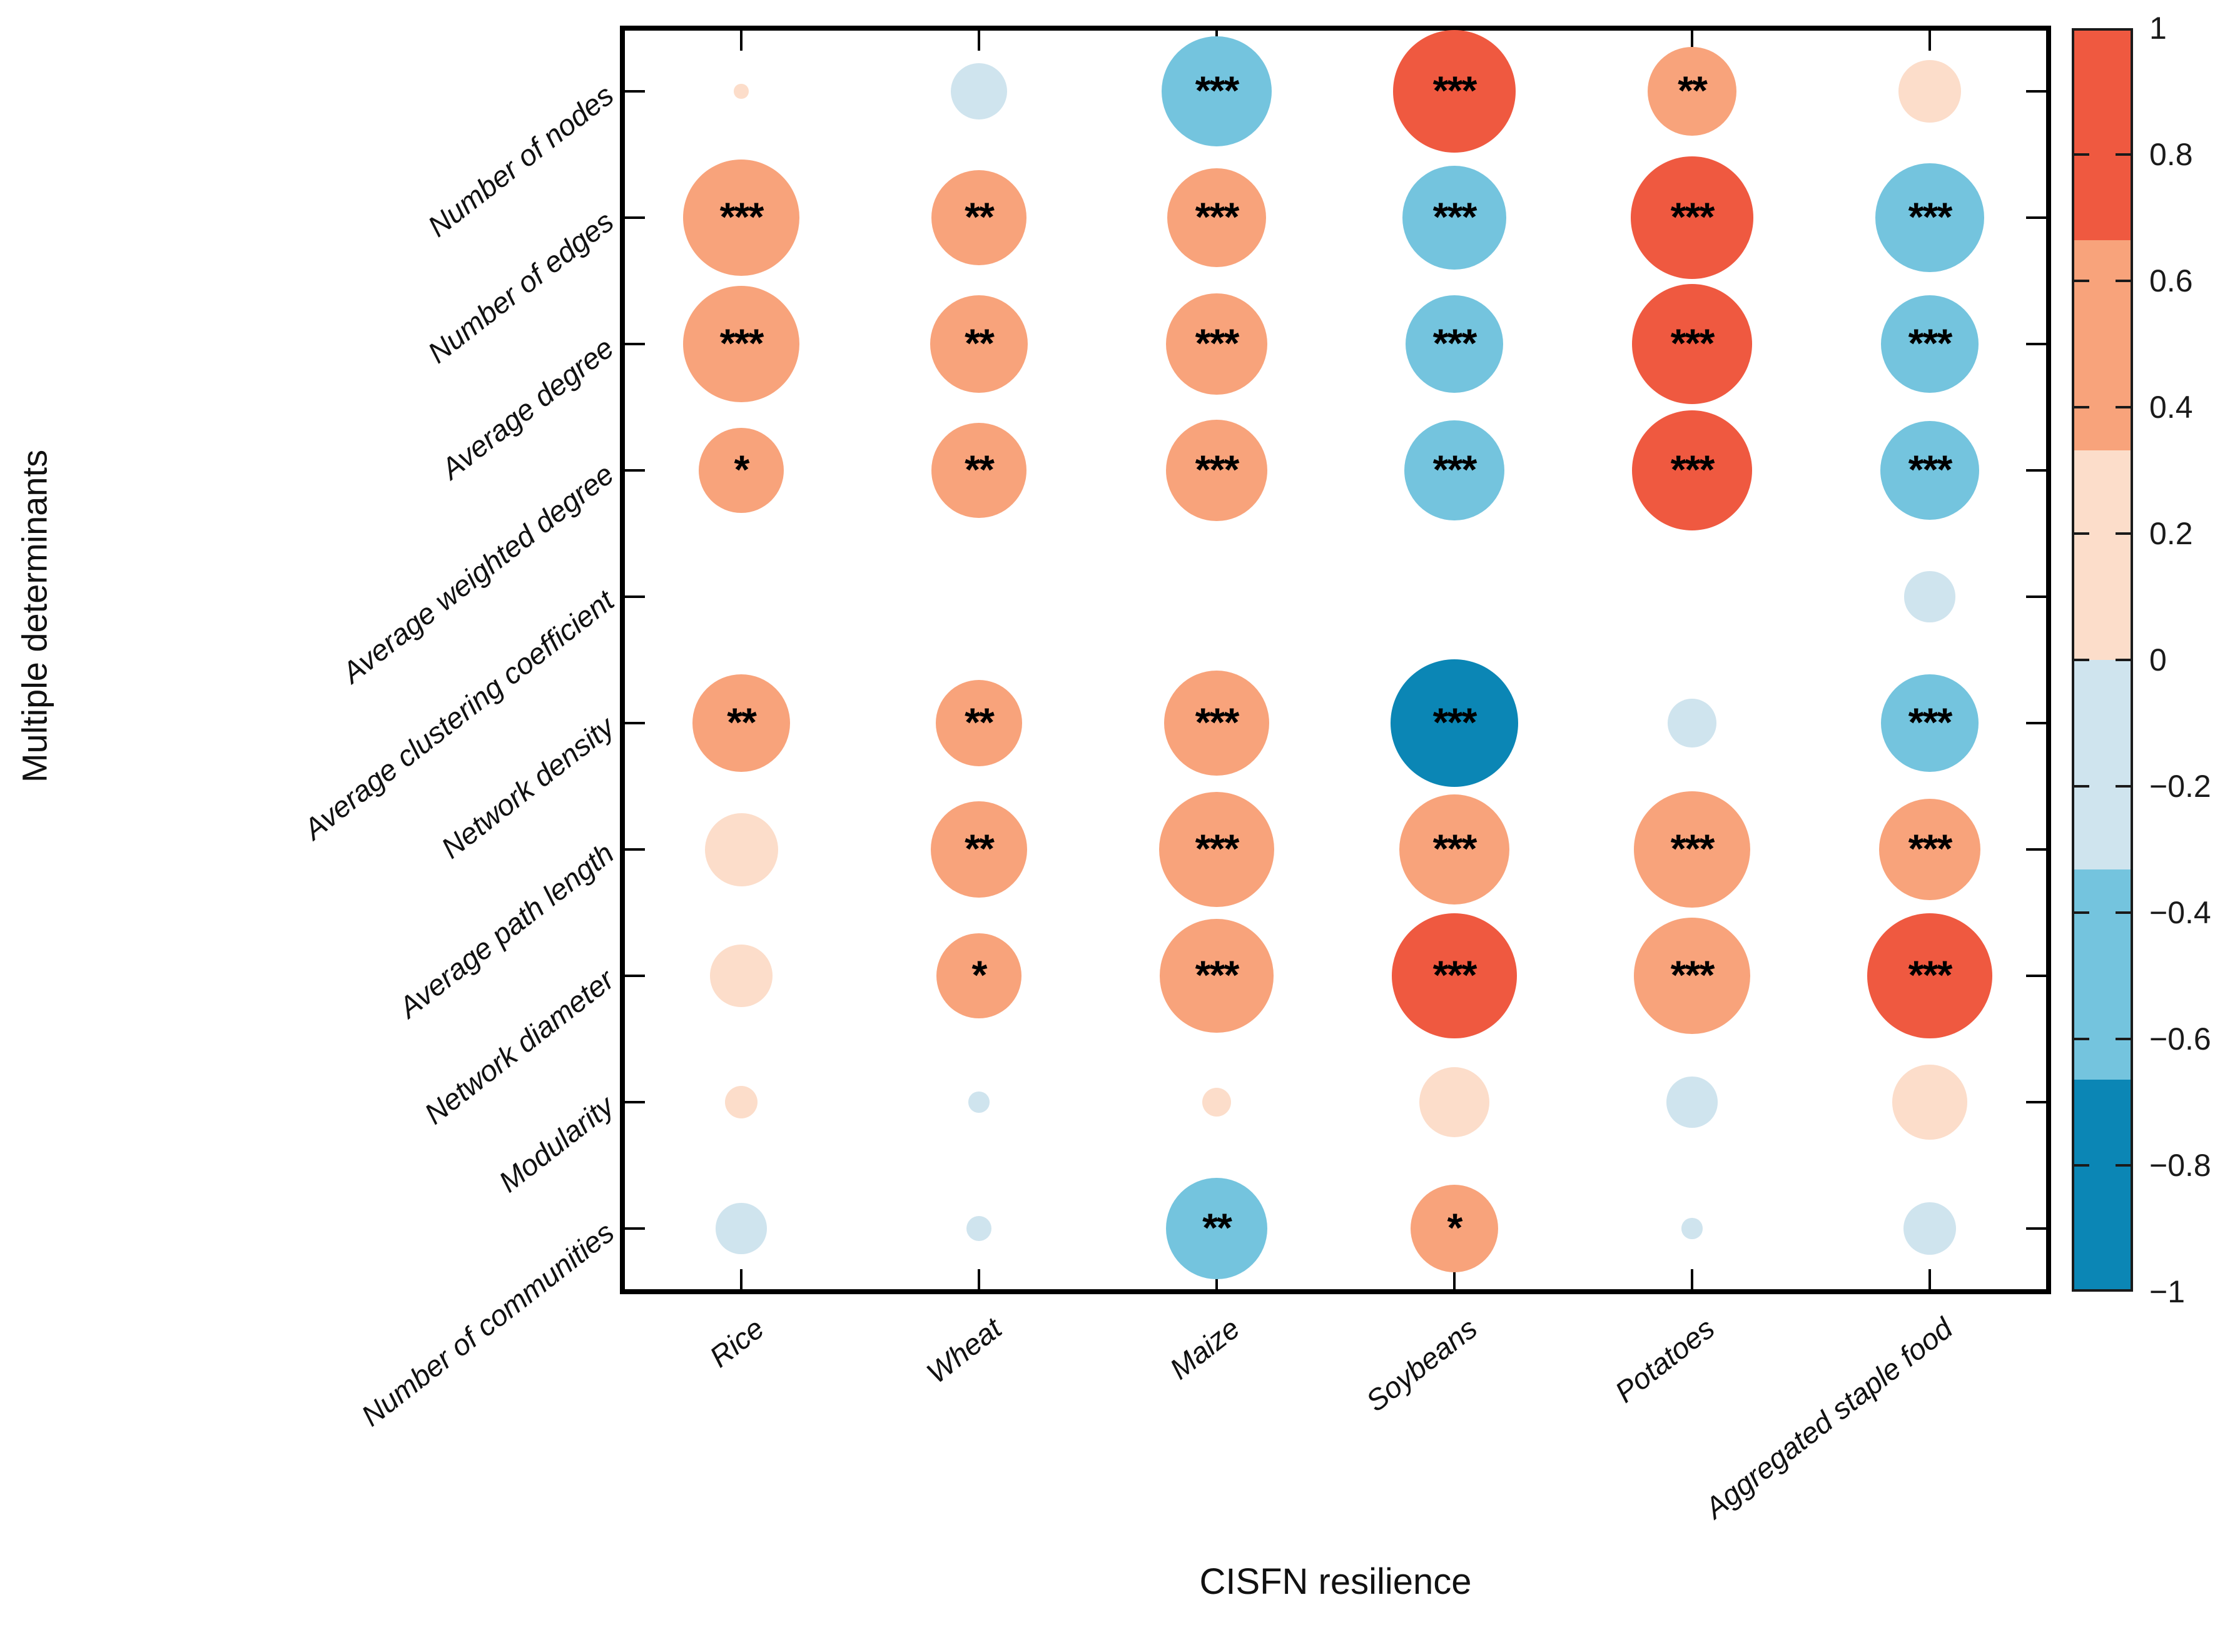  Describe the element at coordinates (979, 41) in the screenshot. I see `x-tick-top` at that location.